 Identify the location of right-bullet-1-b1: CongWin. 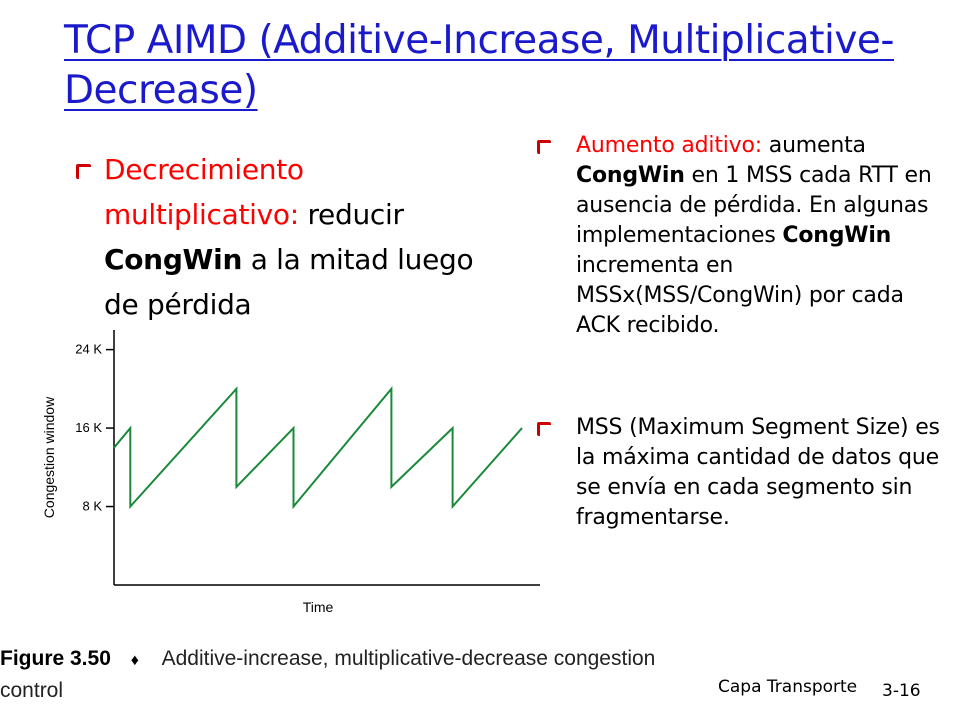
(630, 175).